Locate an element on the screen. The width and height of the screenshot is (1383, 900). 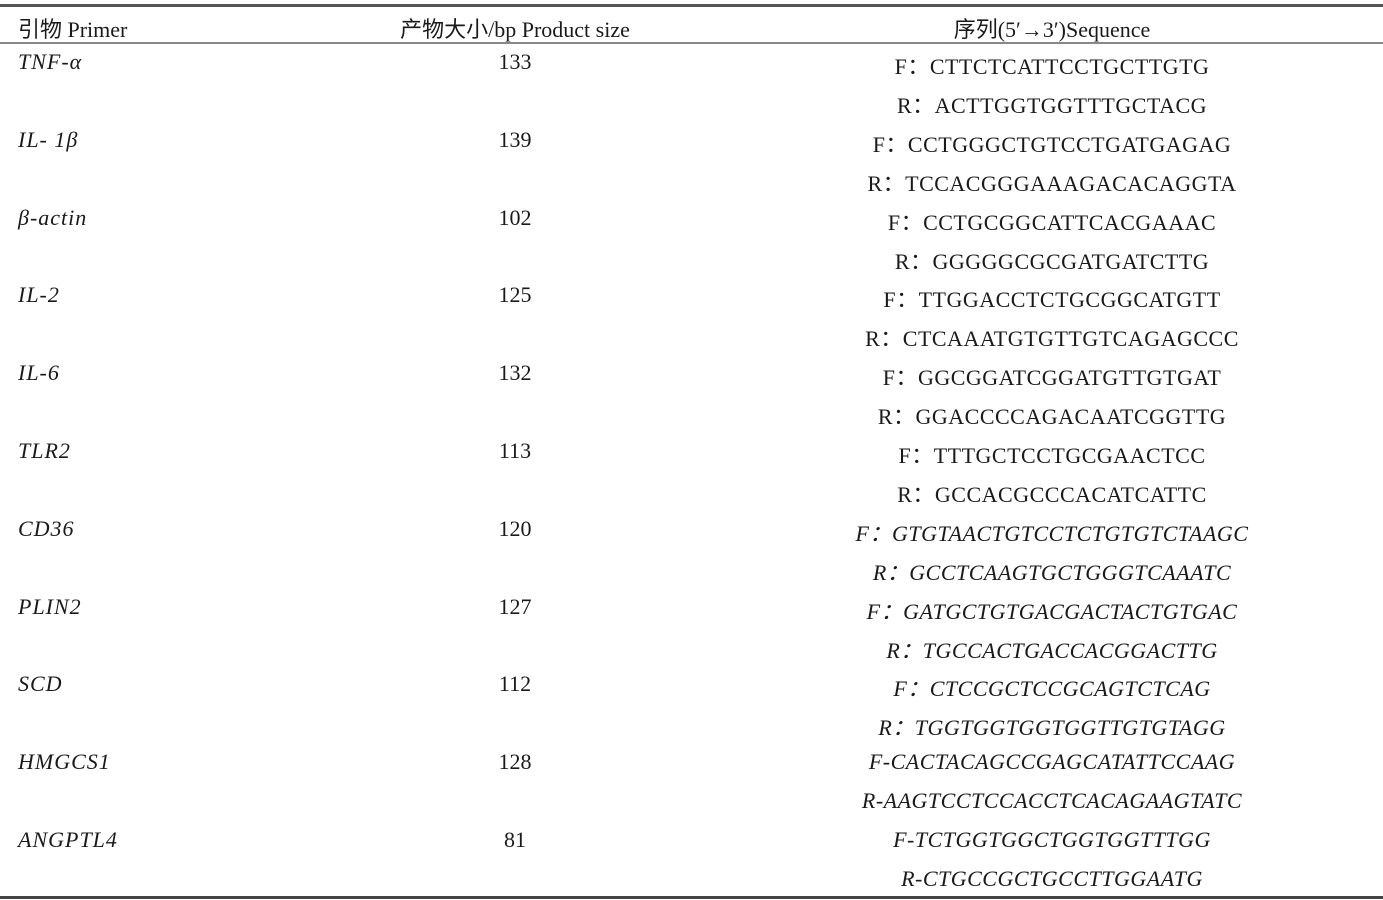
forward-sequence: F：GGCGGATCGGATGTTGTGAT is located at coordinates (1052, 378).